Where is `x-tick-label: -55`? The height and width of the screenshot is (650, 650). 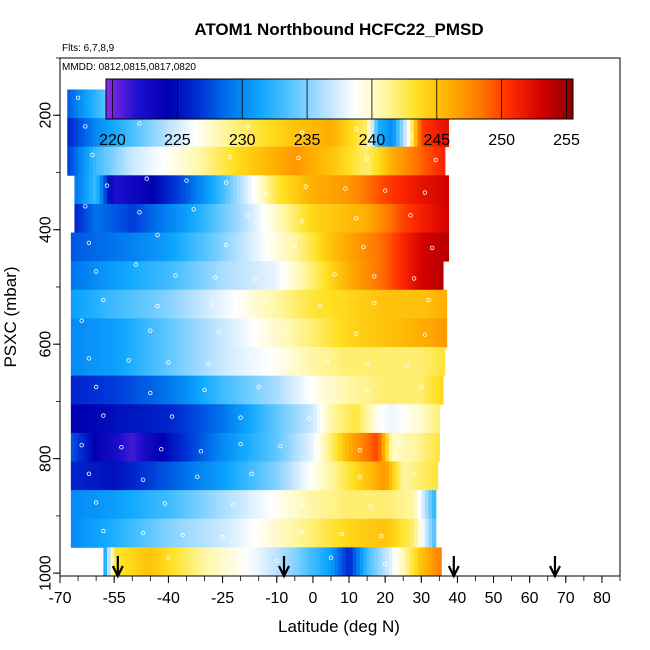
x-tick-label: -55 is located at coordinates (114, 598).